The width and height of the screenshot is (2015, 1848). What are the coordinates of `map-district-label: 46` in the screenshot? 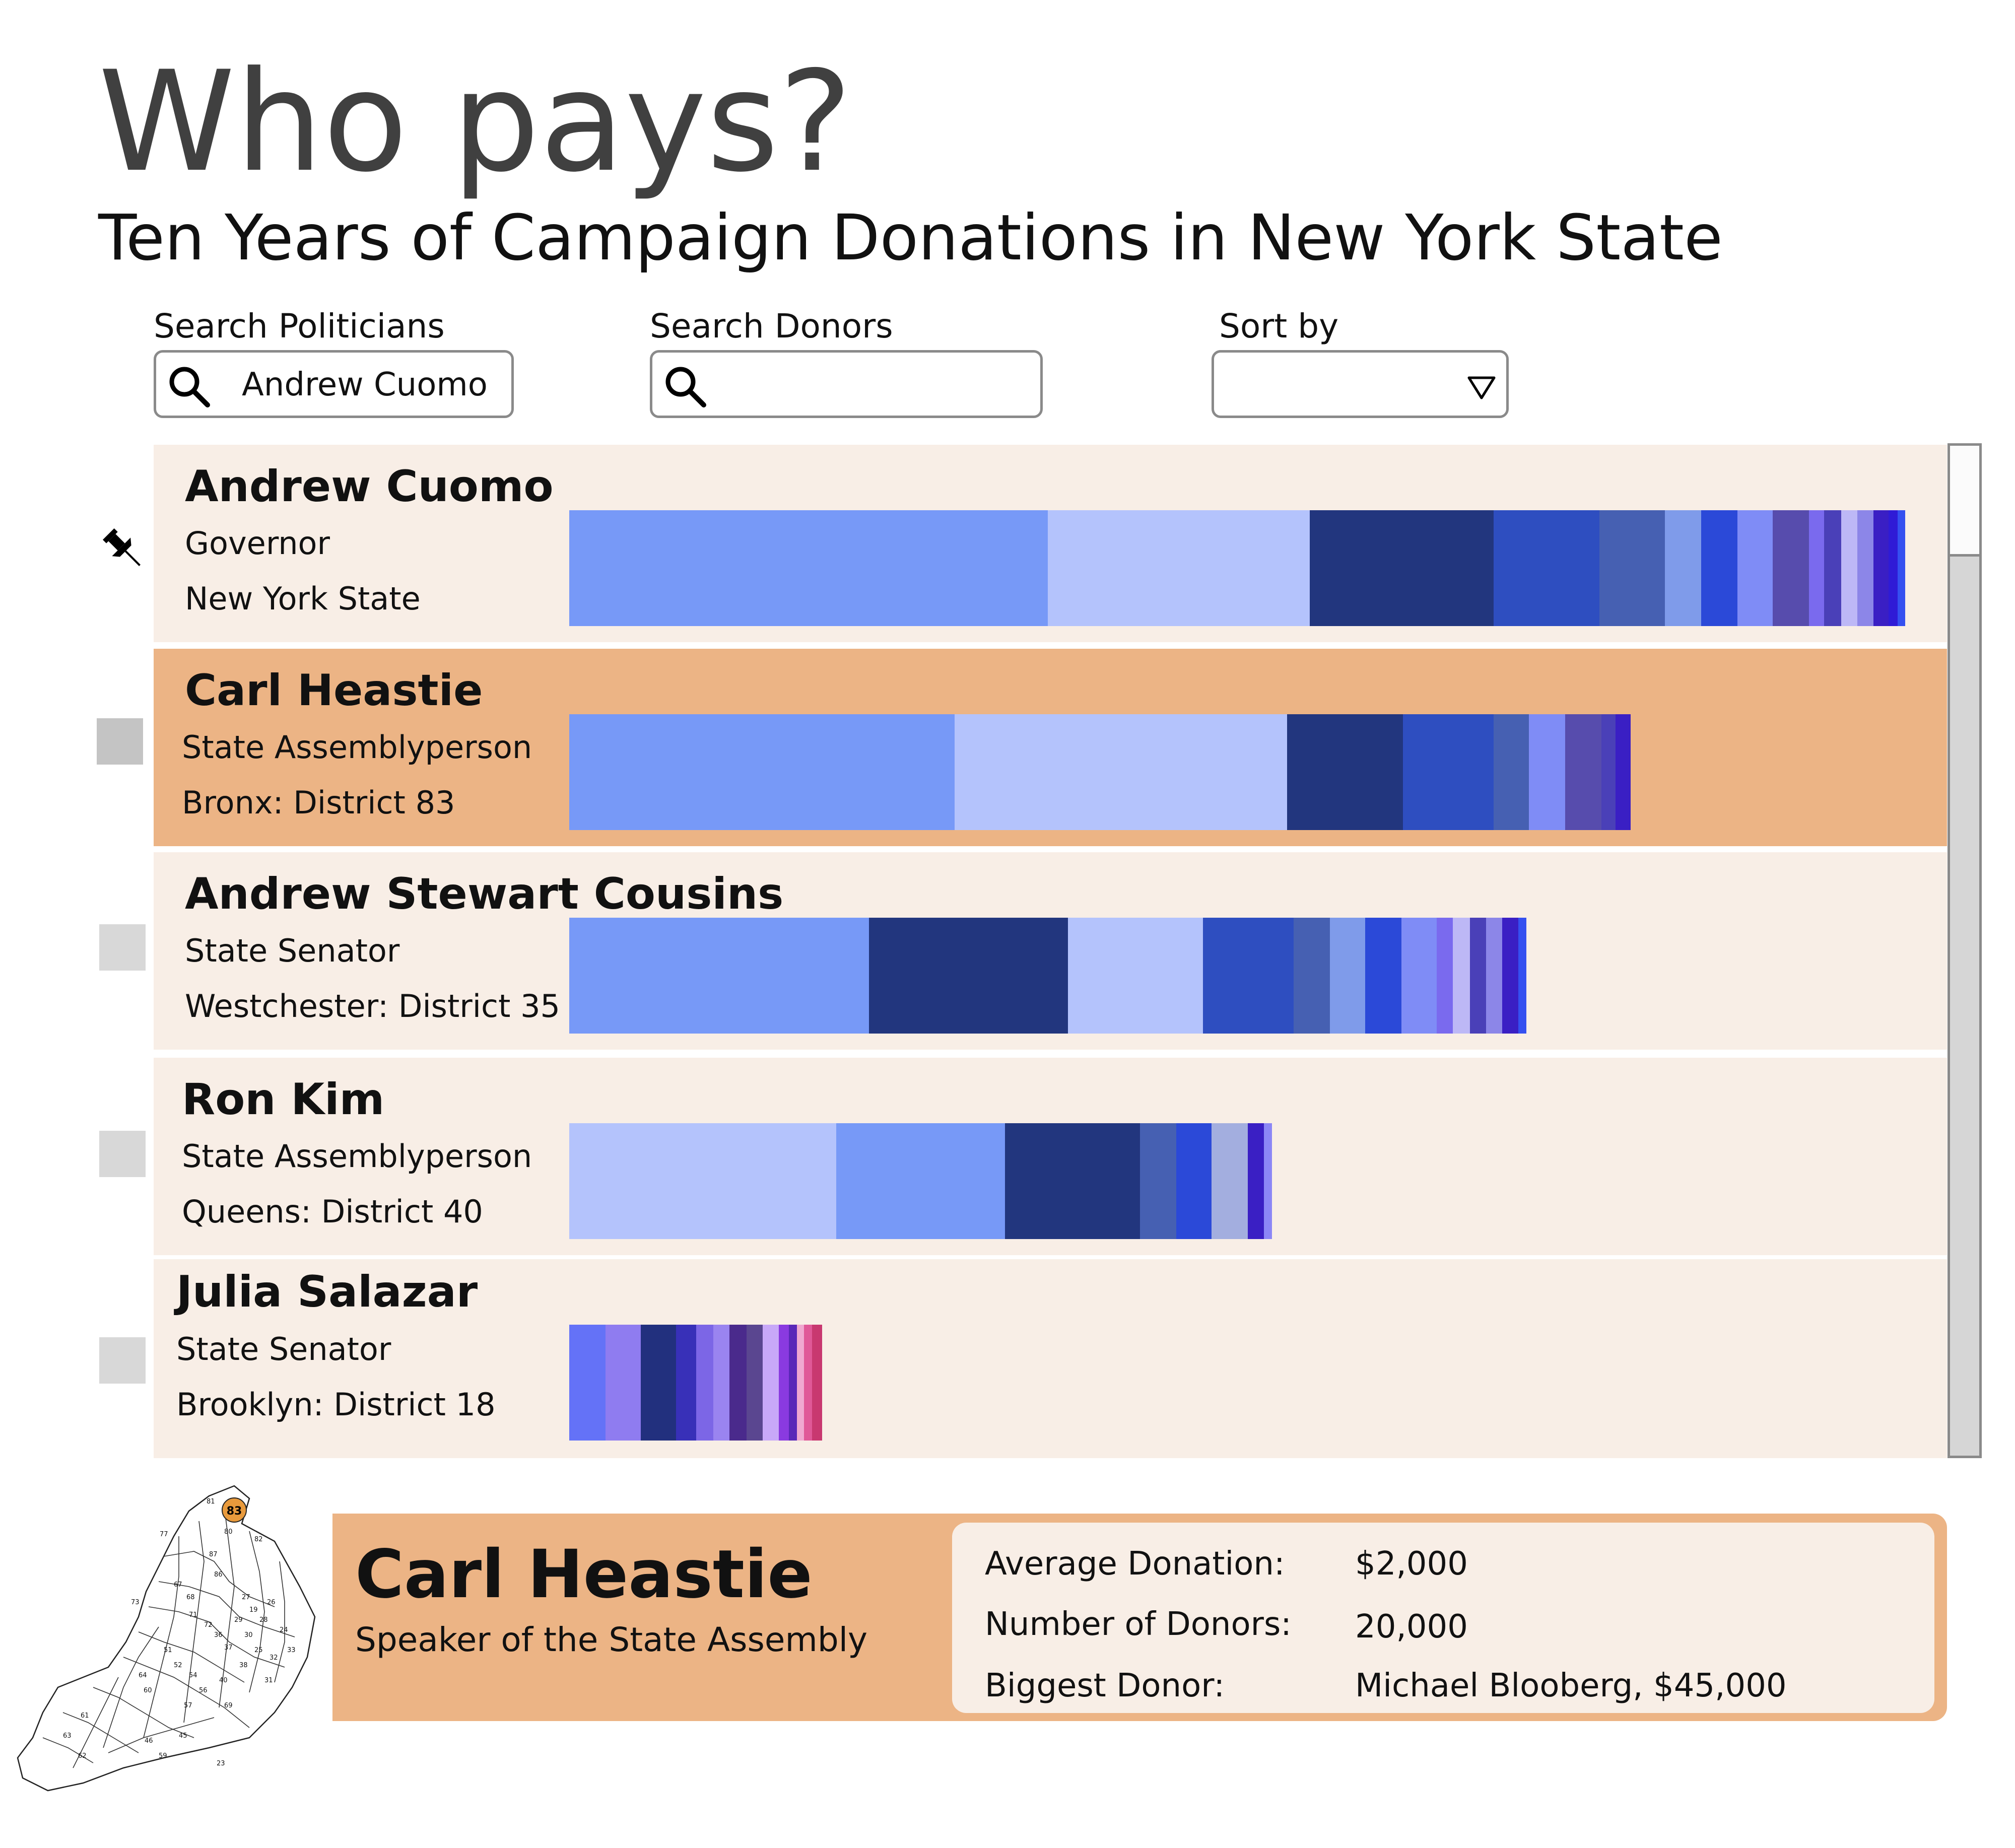 It's located at (149, 1741).